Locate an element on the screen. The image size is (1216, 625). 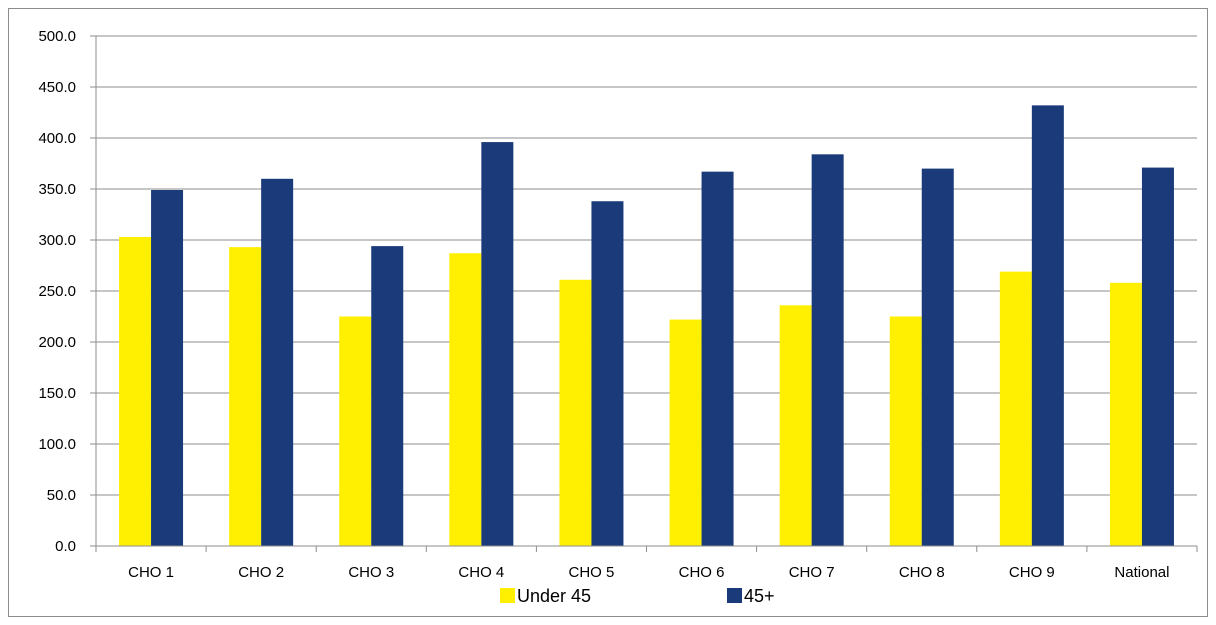
x-tick-label: CHO 2 is located at coordinates (261, 572).